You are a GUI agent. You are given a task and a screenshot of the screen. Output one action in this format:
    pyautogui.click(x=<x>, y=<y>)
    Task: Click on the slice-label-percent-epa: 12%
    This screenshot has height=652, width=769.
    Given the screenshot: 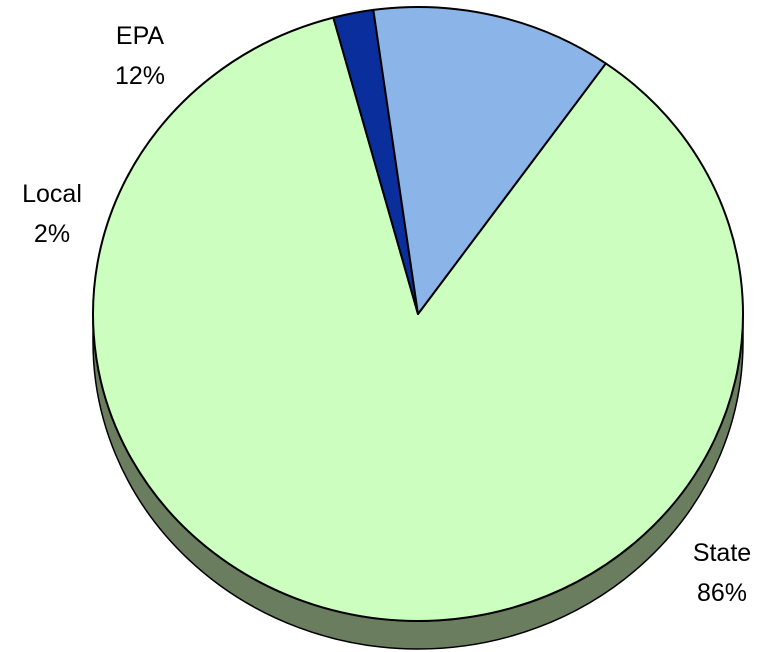 What is the action you would take?
    pyautogui.click(x=140, y=76)
    